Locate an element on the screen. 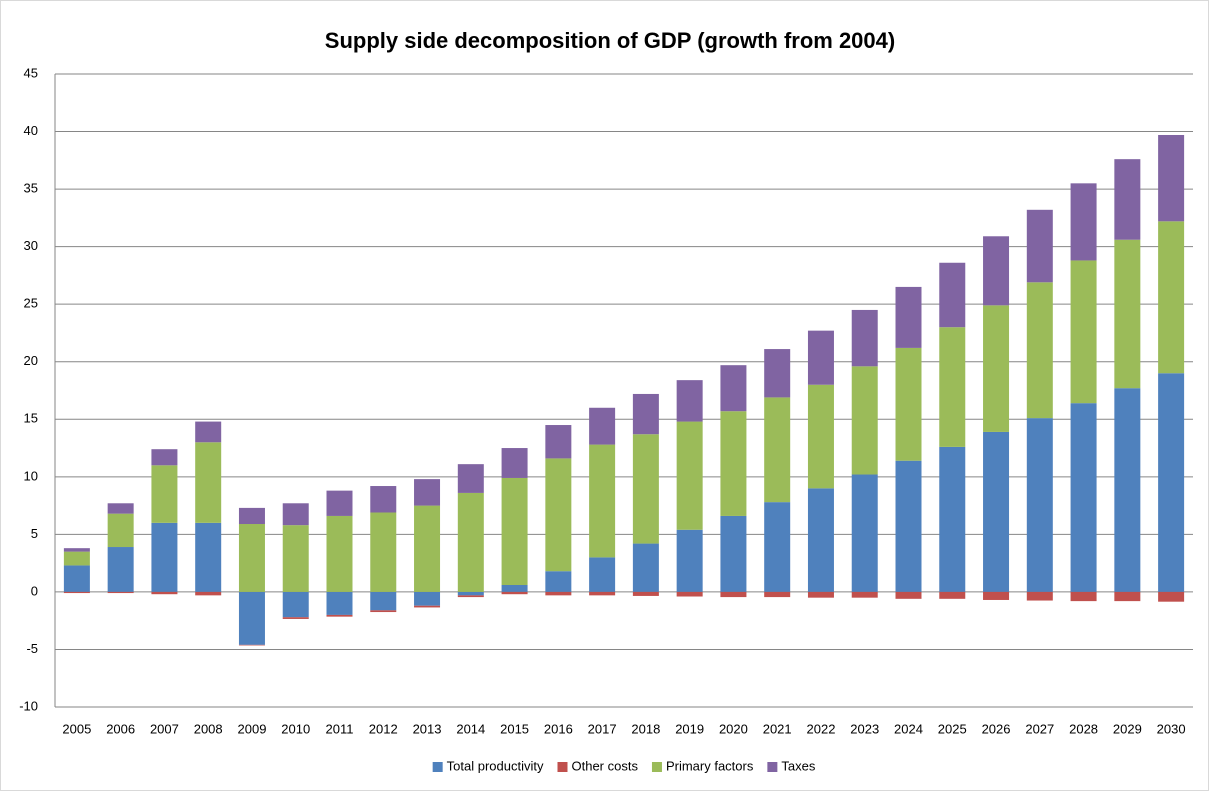 The image size is (1209, 791). y-tick-label: 15 is located at coordinates (31, 418).